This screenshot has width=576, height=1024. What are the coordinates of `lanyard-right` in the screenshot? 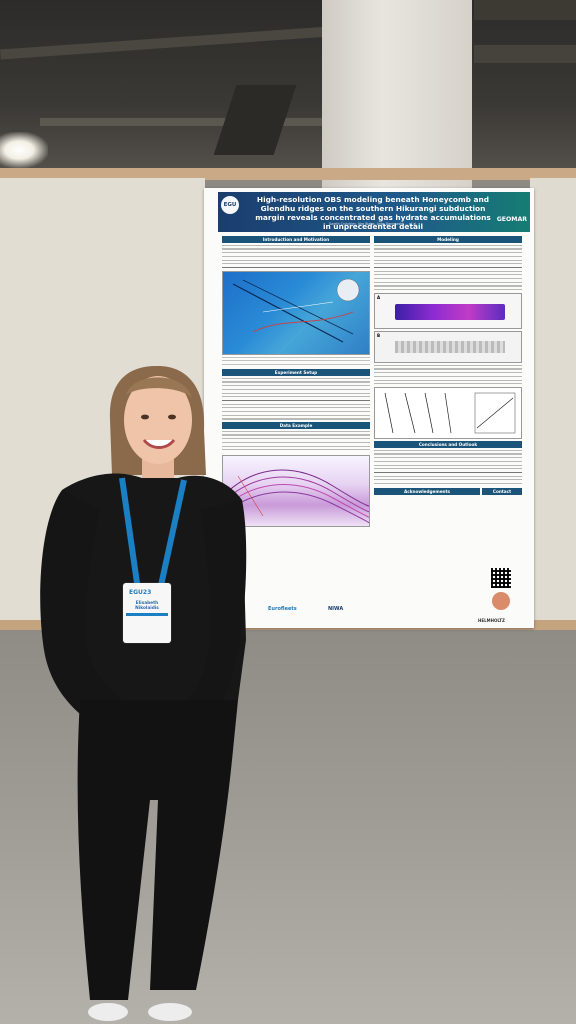 It's located at (172, 535).